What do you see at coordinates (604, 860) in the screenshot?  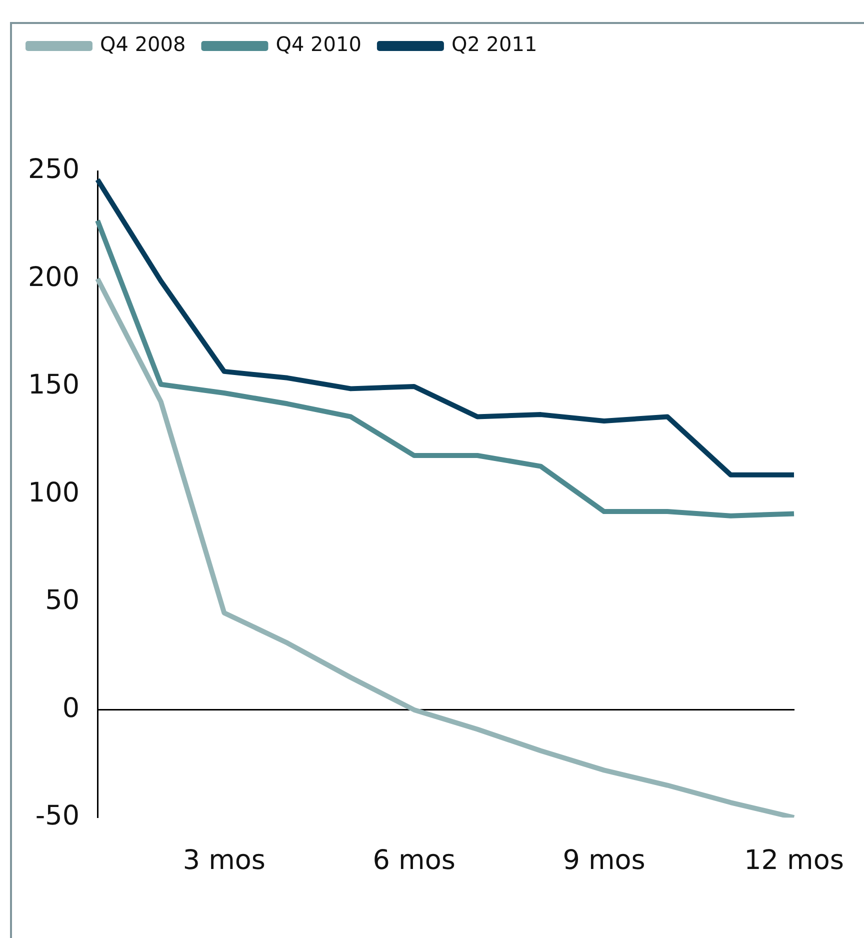 I see `x-tick-label: 9 mos` at bounding box center [604, 860].